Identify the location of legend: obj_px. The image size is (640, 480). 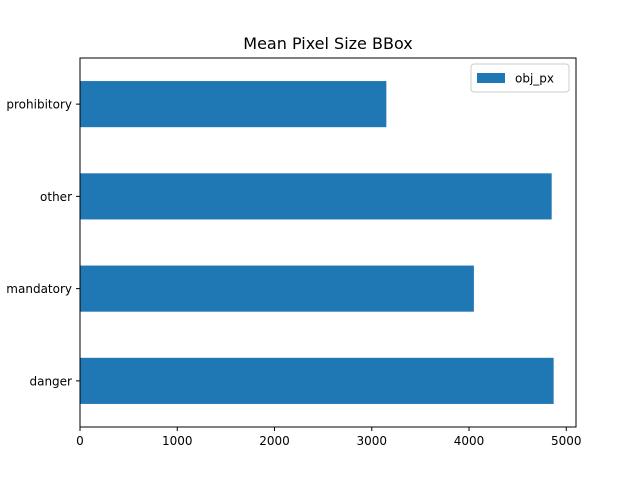
(520, 78).